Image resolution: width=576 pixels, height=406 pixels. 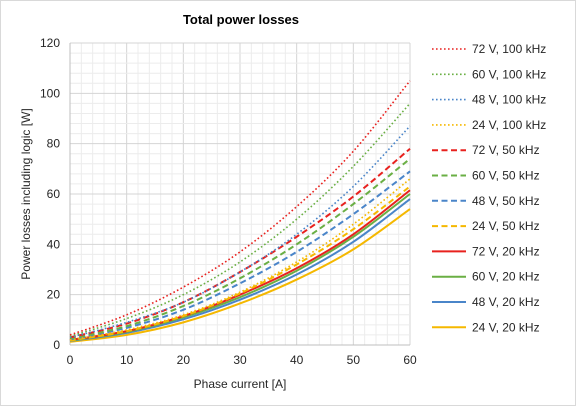 What do you see at coordinates (54, 295) in the screenshot?
I see `y-tick-label: 20` at bounding box center [54, 295].